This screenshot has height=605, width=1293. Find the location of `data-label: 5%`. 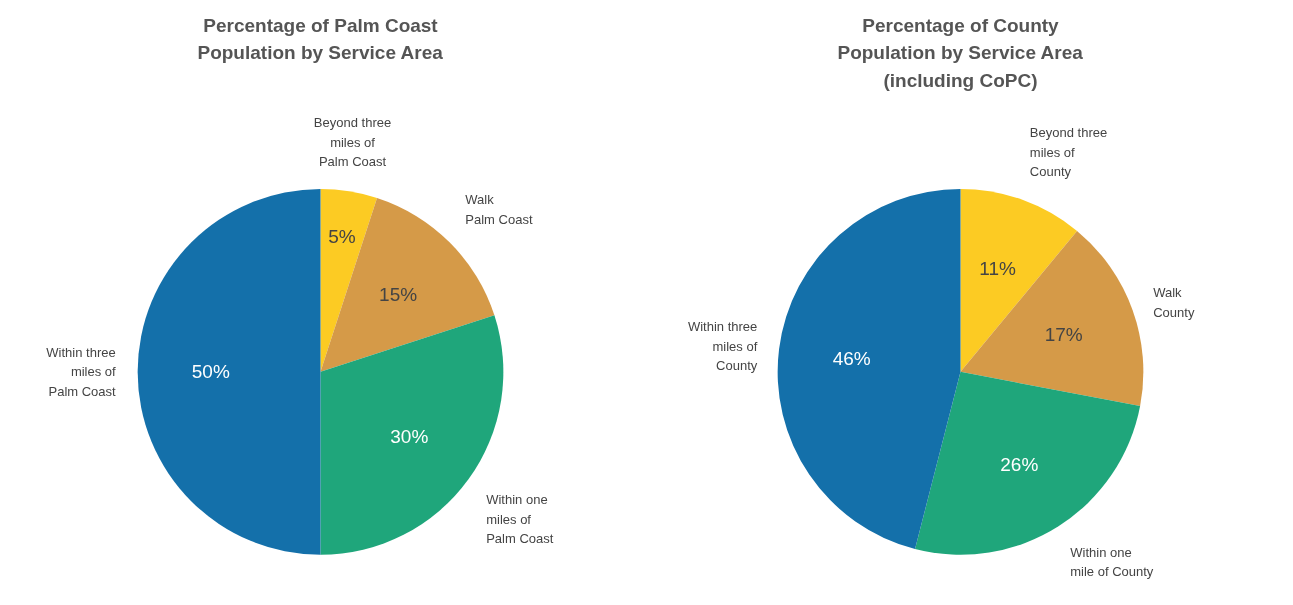

data-label: 5% is located at coordinates (342, 236).